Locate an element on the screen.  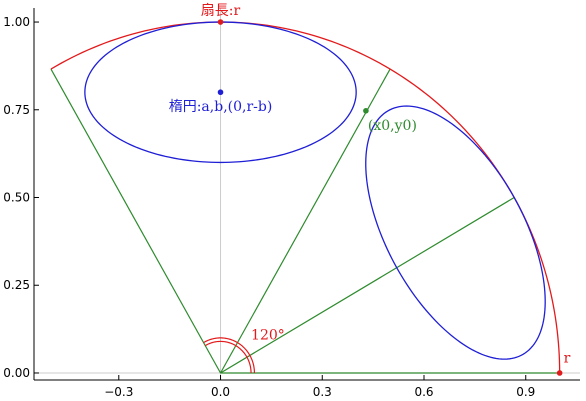
x-tick-label: 0.0 is located at coordinates (220, 392).